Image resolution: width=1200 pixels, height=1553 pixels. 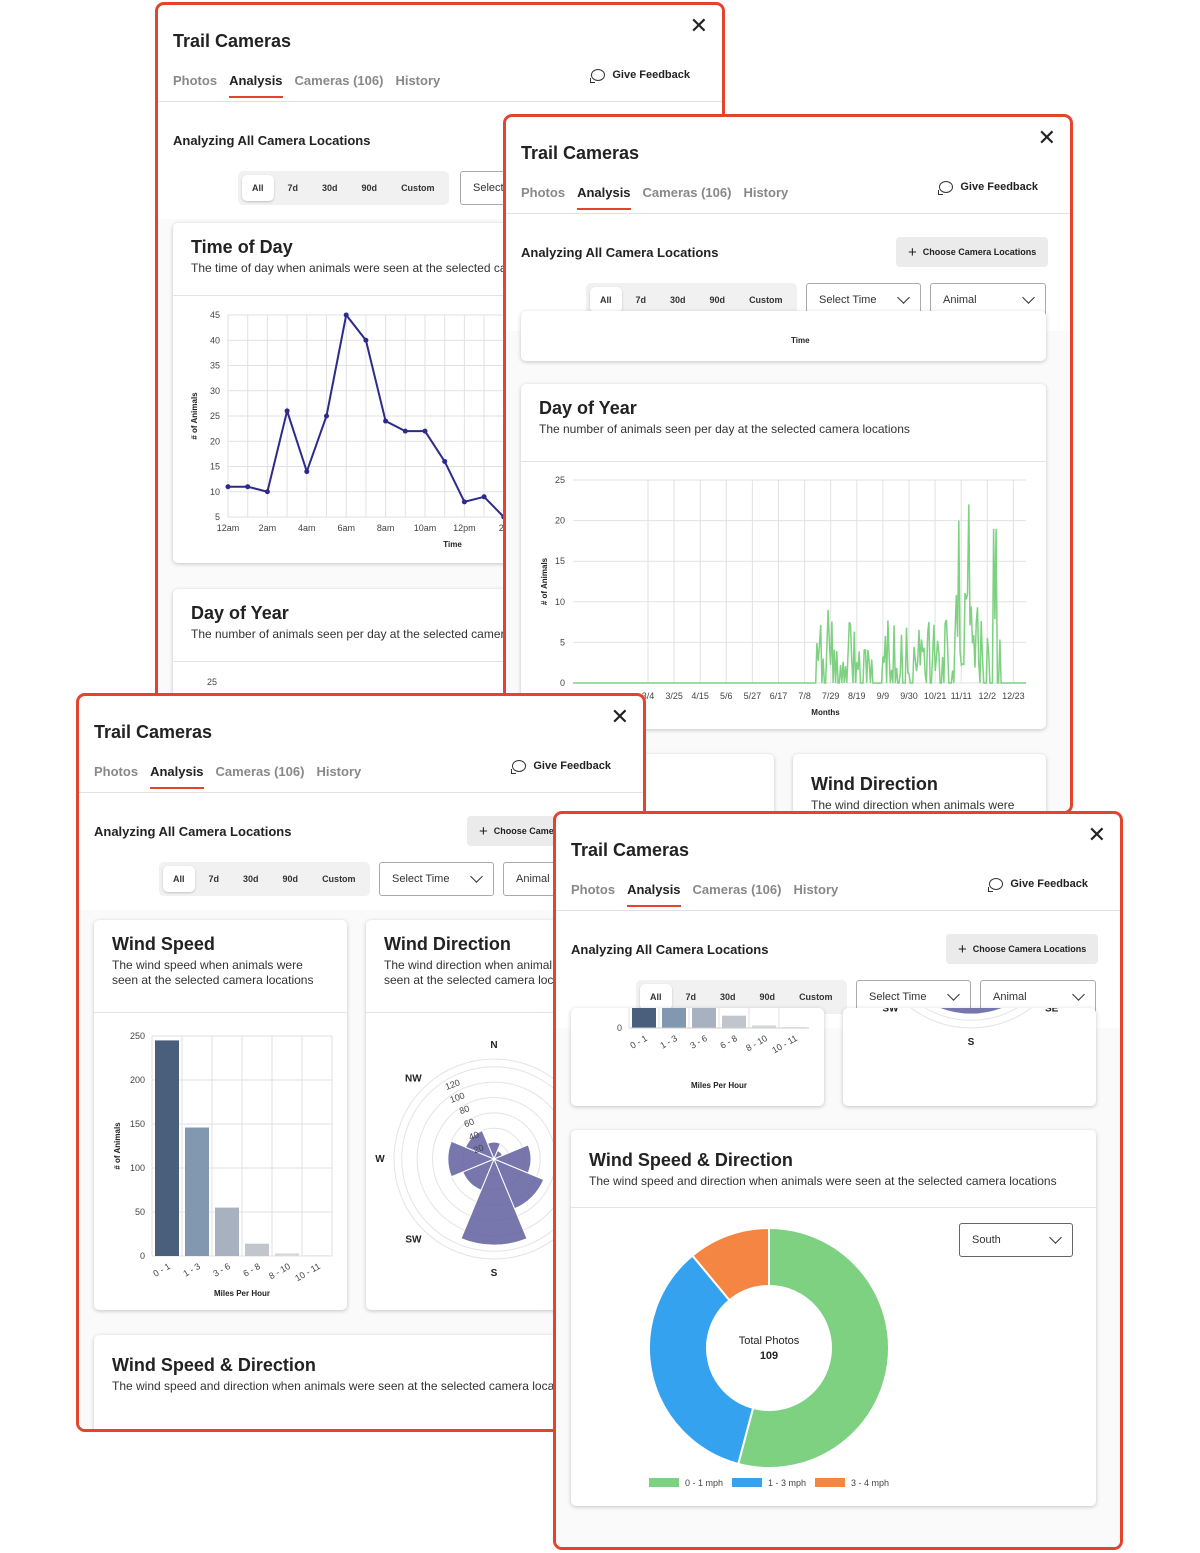 I want to click on x-tick-label: 3 - 6, so click(x=698, y=1042).